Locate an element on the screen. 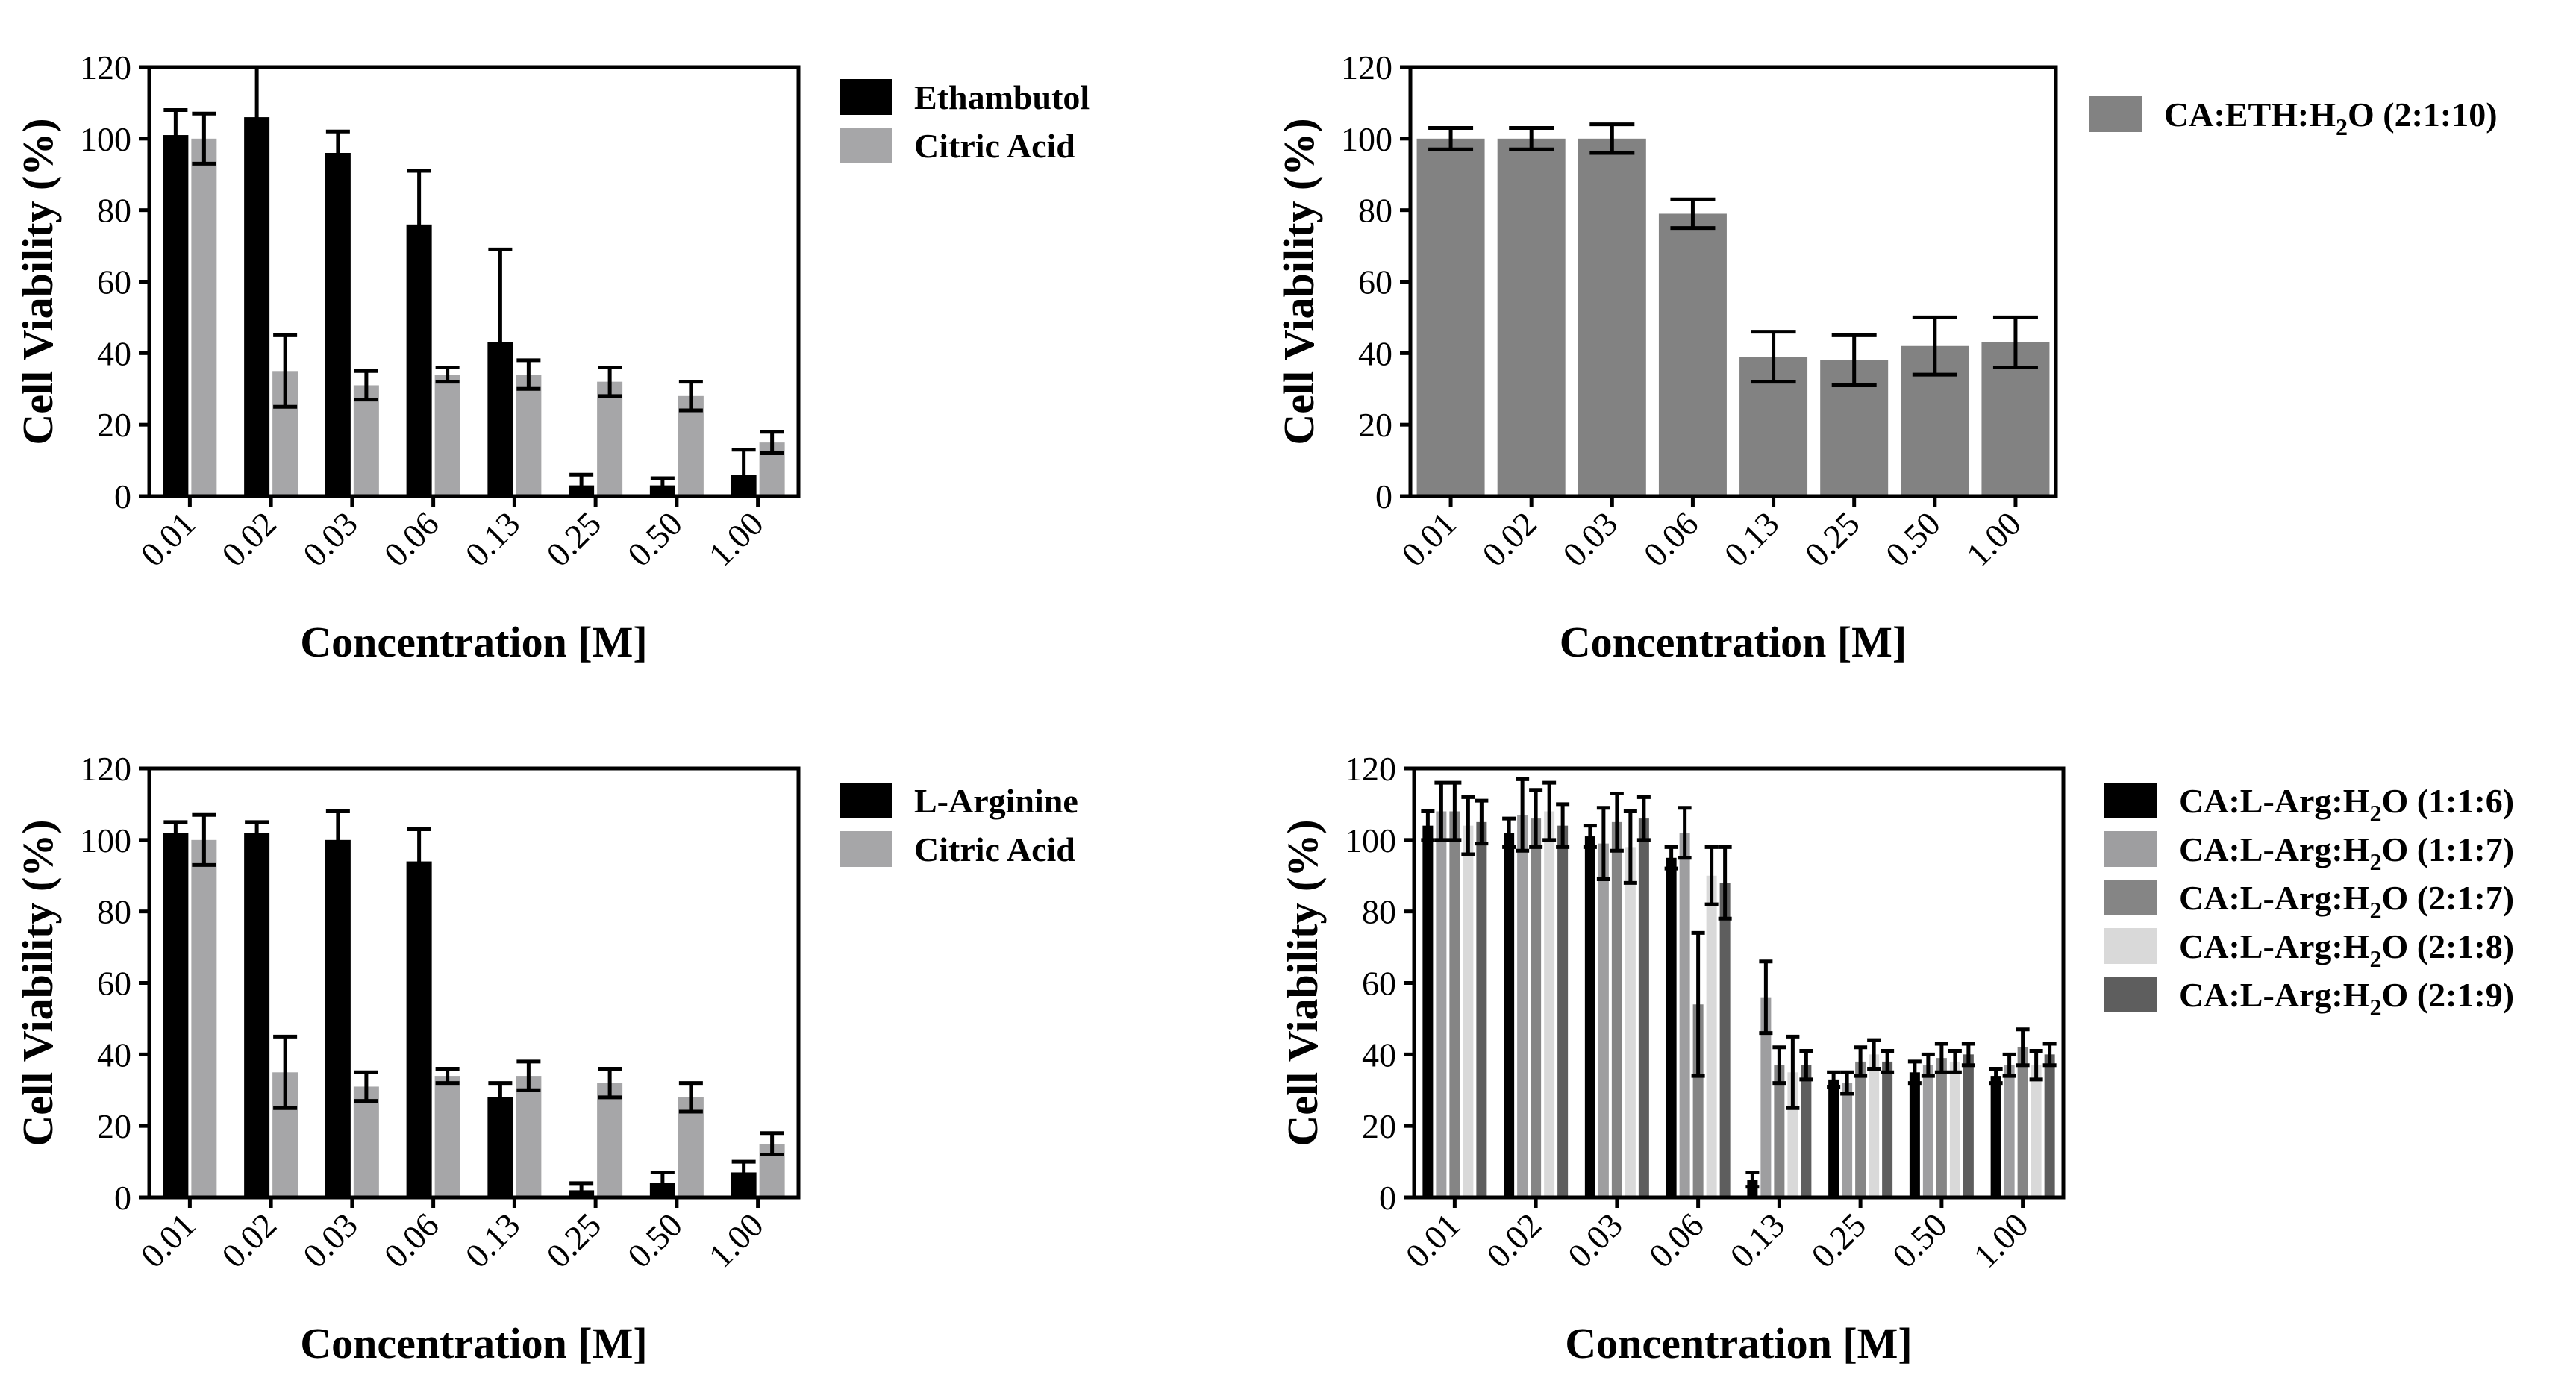 The image size is (2576, 1378). y-tick-label: 20 is located at coordinates (1375, 425).